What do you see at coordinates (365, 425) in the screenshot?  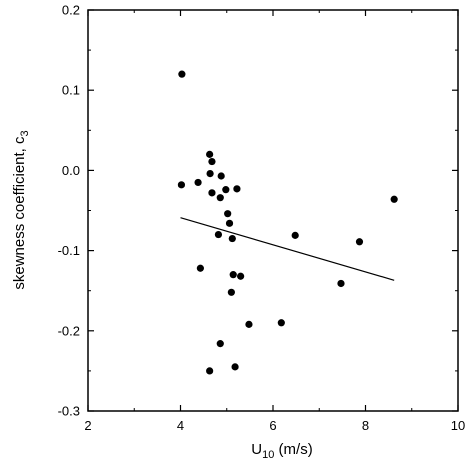 I see `x-tick-label: 8` at bounding box center [365, 425].